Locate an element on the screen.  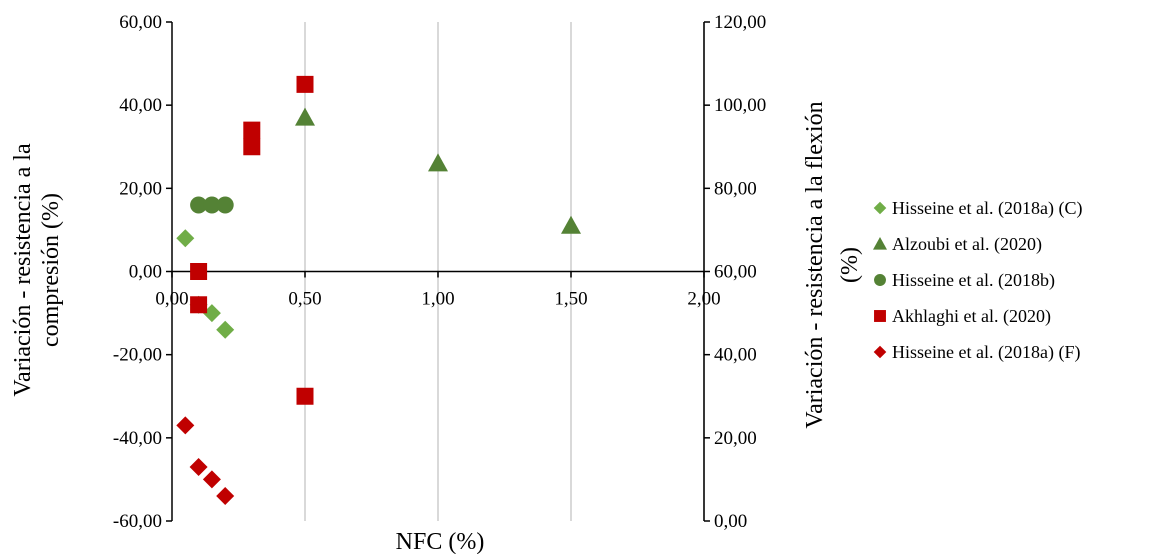
legend-label: Hisseine et al. (2018b) is located at coordinates (973, 280).